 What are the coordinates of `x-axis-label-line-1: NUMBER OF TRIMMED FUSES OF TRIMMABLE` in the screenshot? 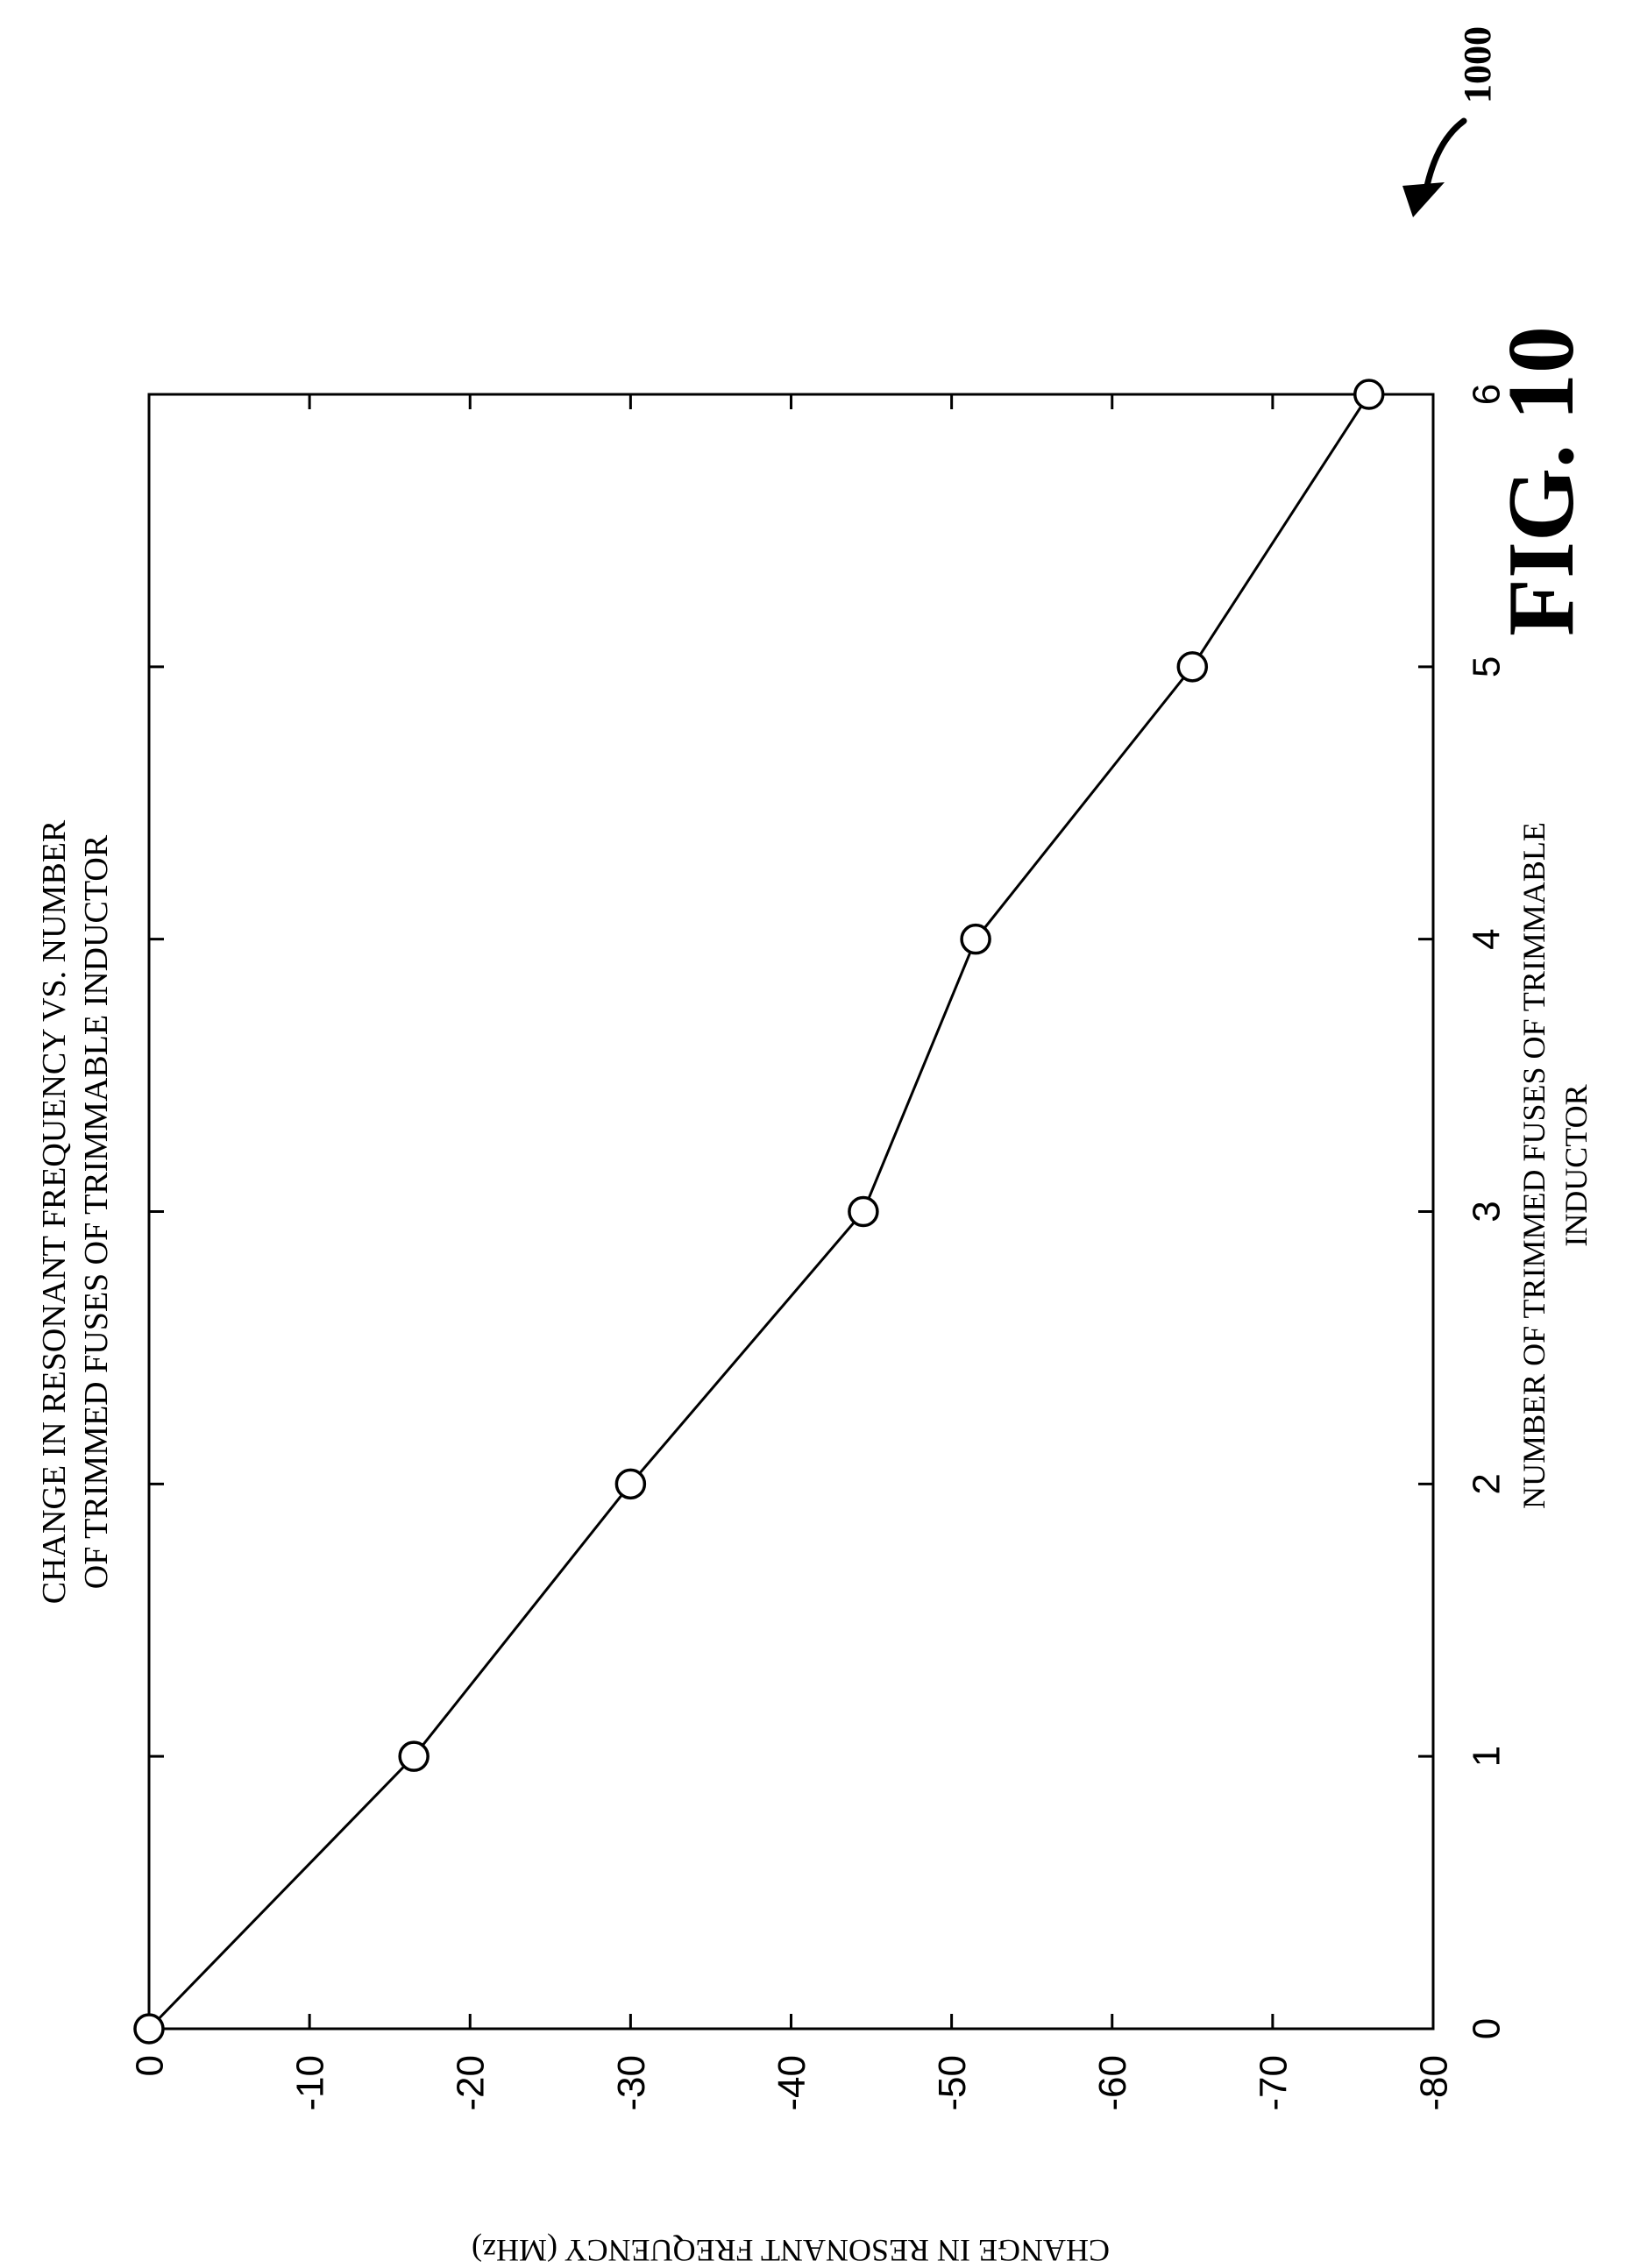 It's located at (1533, 1165).